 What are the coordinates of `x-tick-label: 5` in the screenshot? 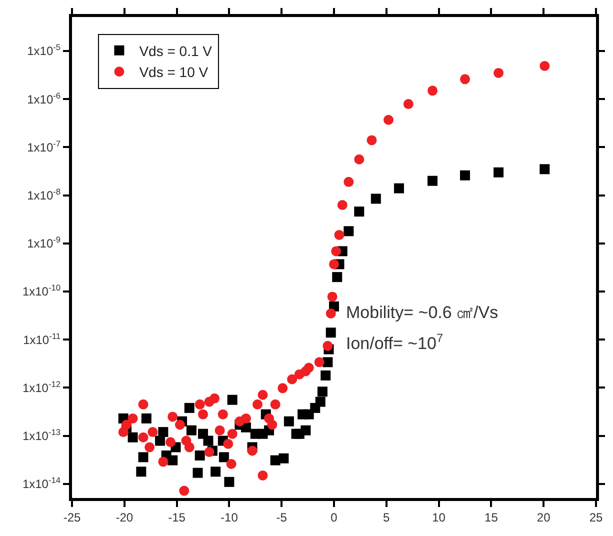 It's located at (386, 517).